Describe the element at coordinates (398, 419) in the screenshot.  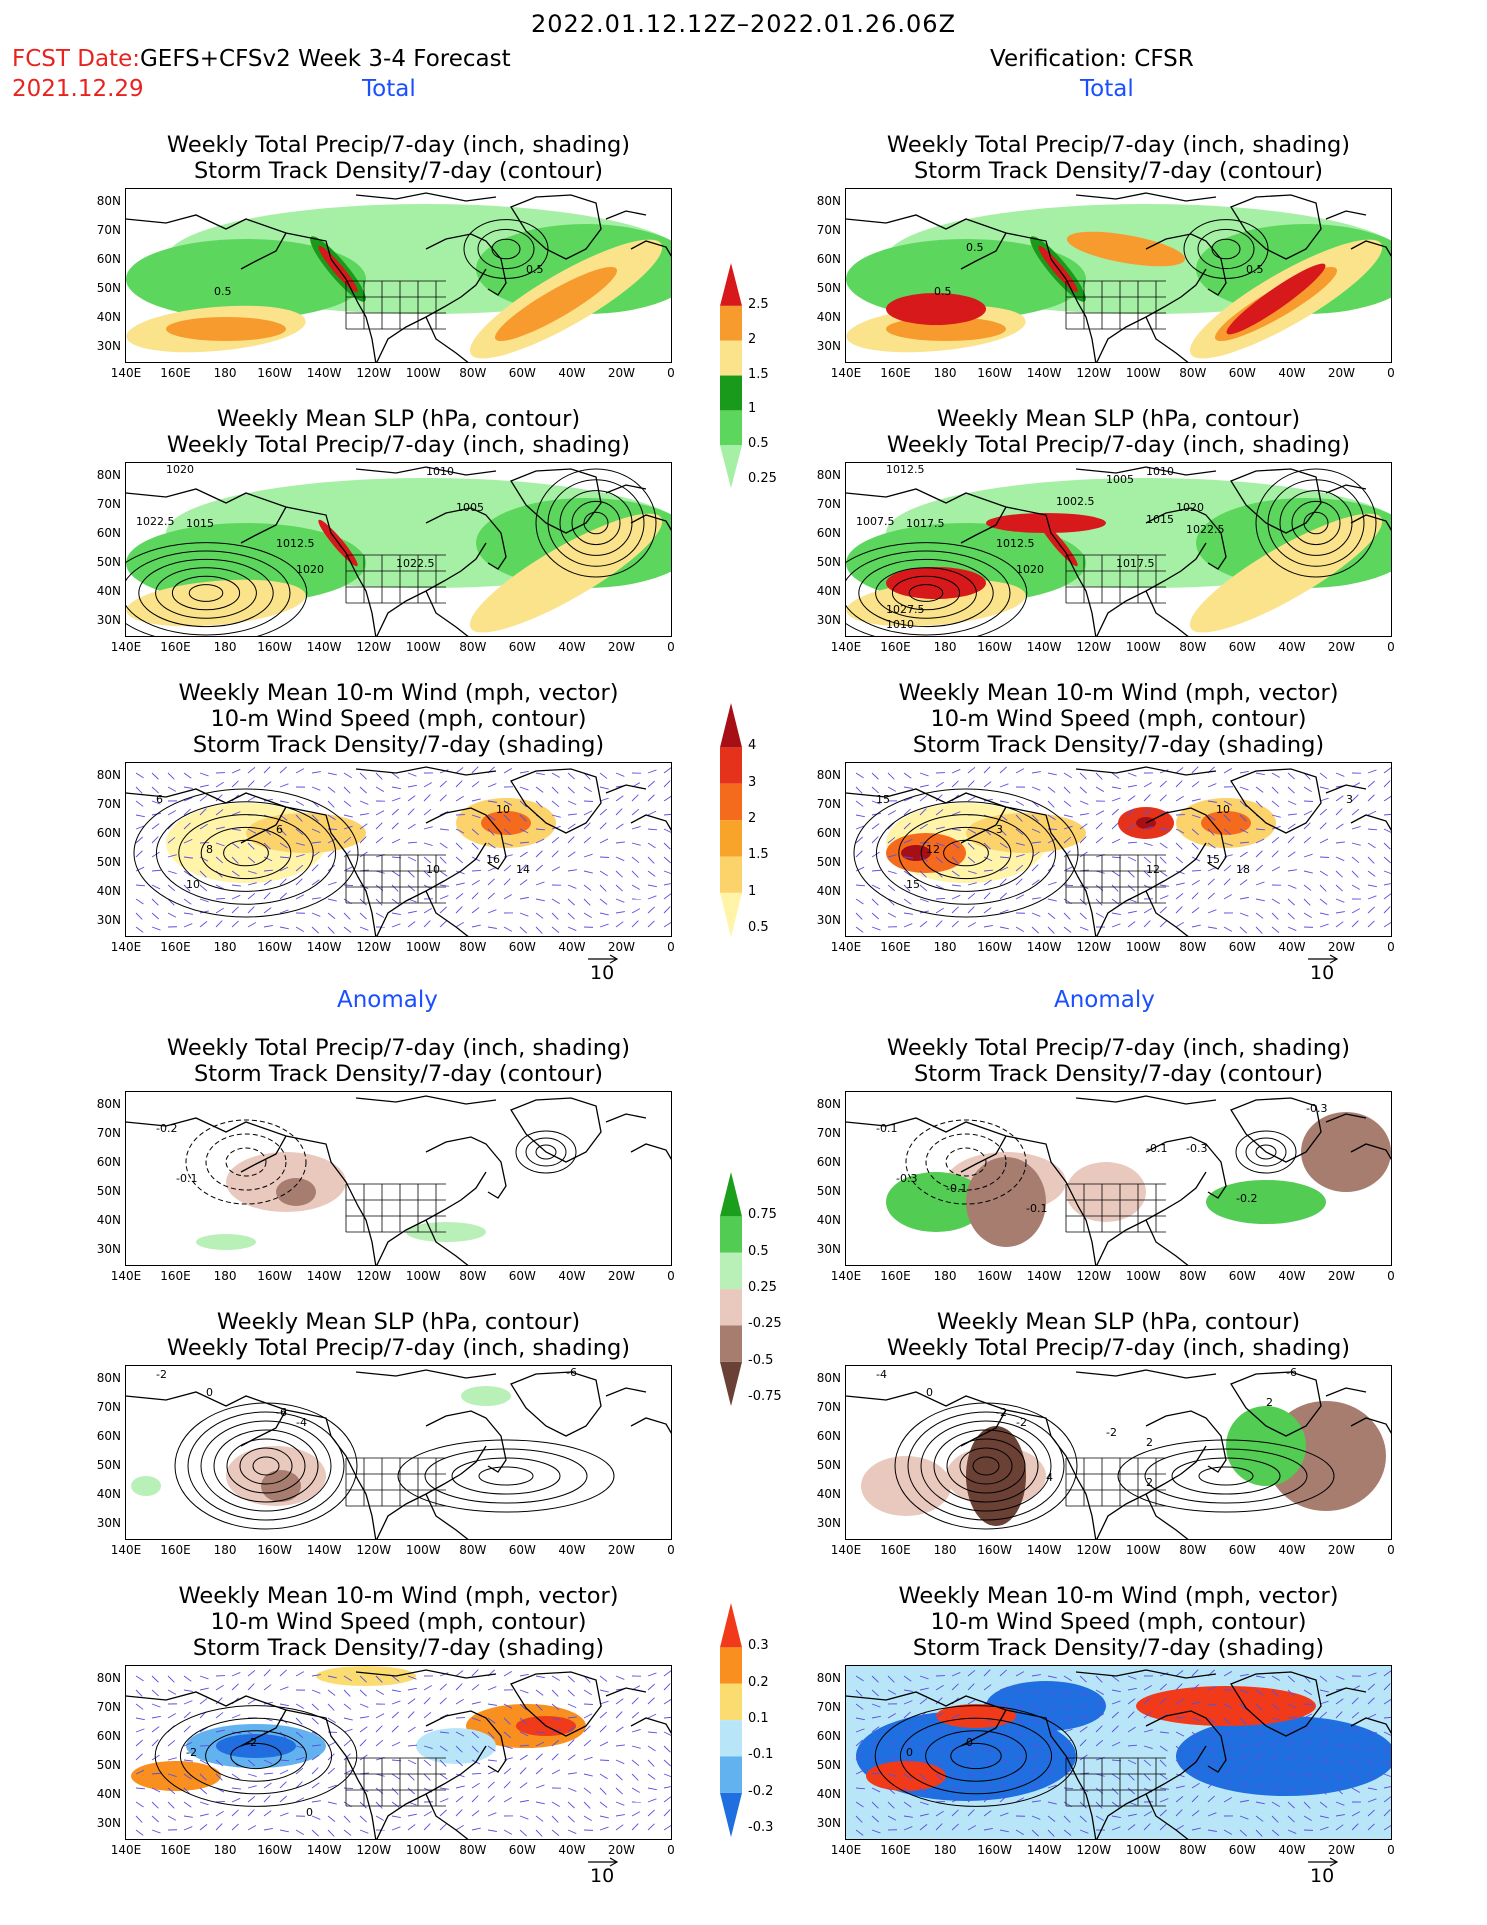
I see `panel-title-line: Weekly Mean SLP (hPa, contour)` at that location.